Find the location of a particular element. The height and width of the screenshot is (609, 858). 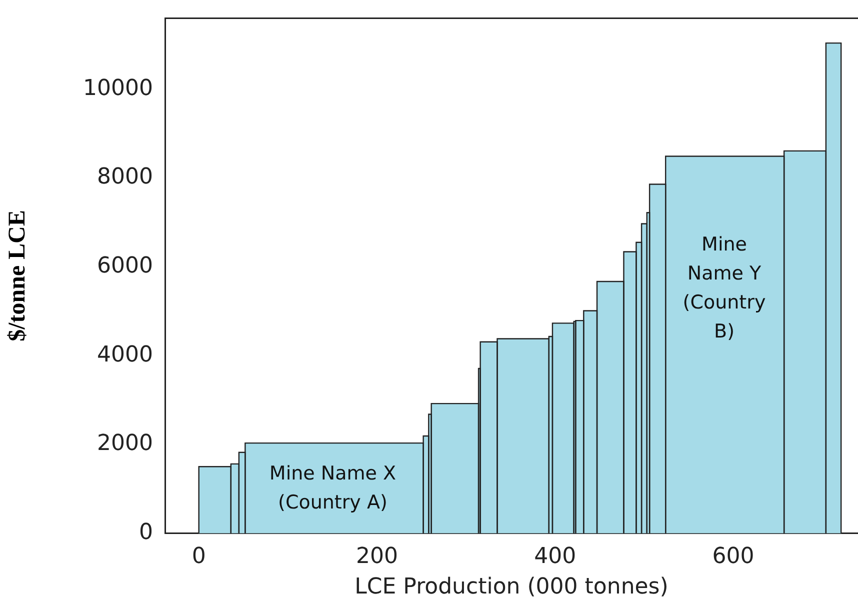

annotation: Mine Name Y (Country B) is located at coordinates (724, 288).